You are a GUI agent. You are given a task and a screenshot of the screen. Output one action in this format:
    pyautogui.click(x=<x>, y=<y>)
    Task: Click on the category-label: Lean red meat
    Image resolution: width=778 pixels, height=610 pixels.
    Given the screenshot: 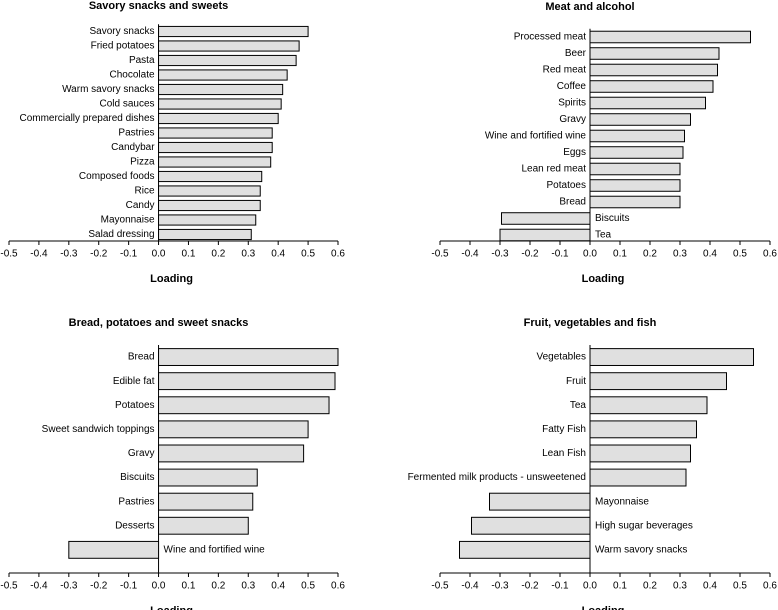 What is the action you would take?
    pyautogui.click(x=554, y=169)
    